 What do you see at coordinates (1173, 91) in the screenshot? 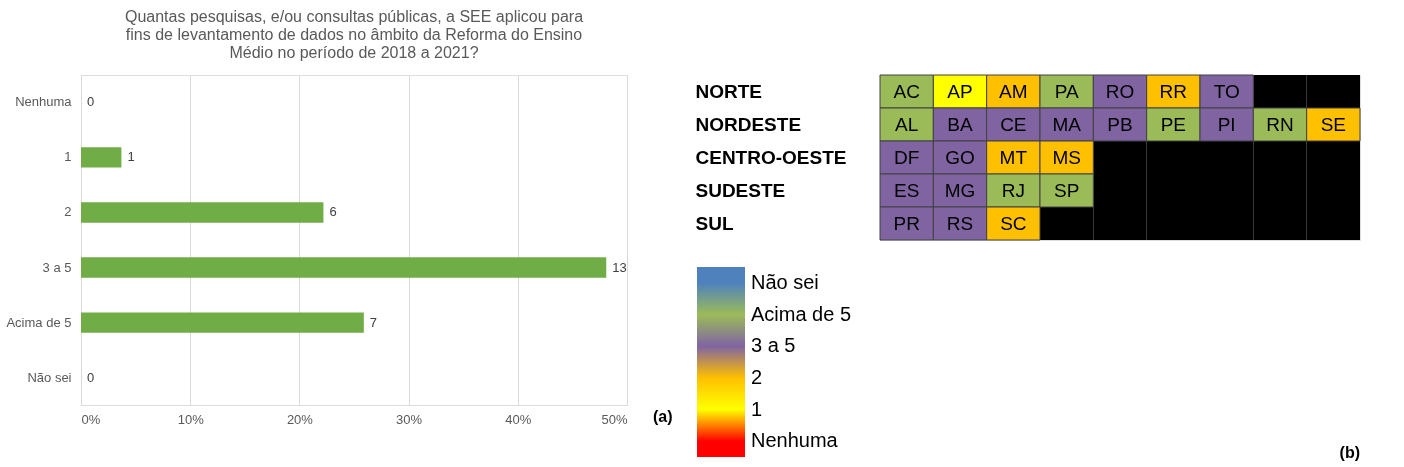
I see `data-label: RR` at bounding box center [1173, 91].